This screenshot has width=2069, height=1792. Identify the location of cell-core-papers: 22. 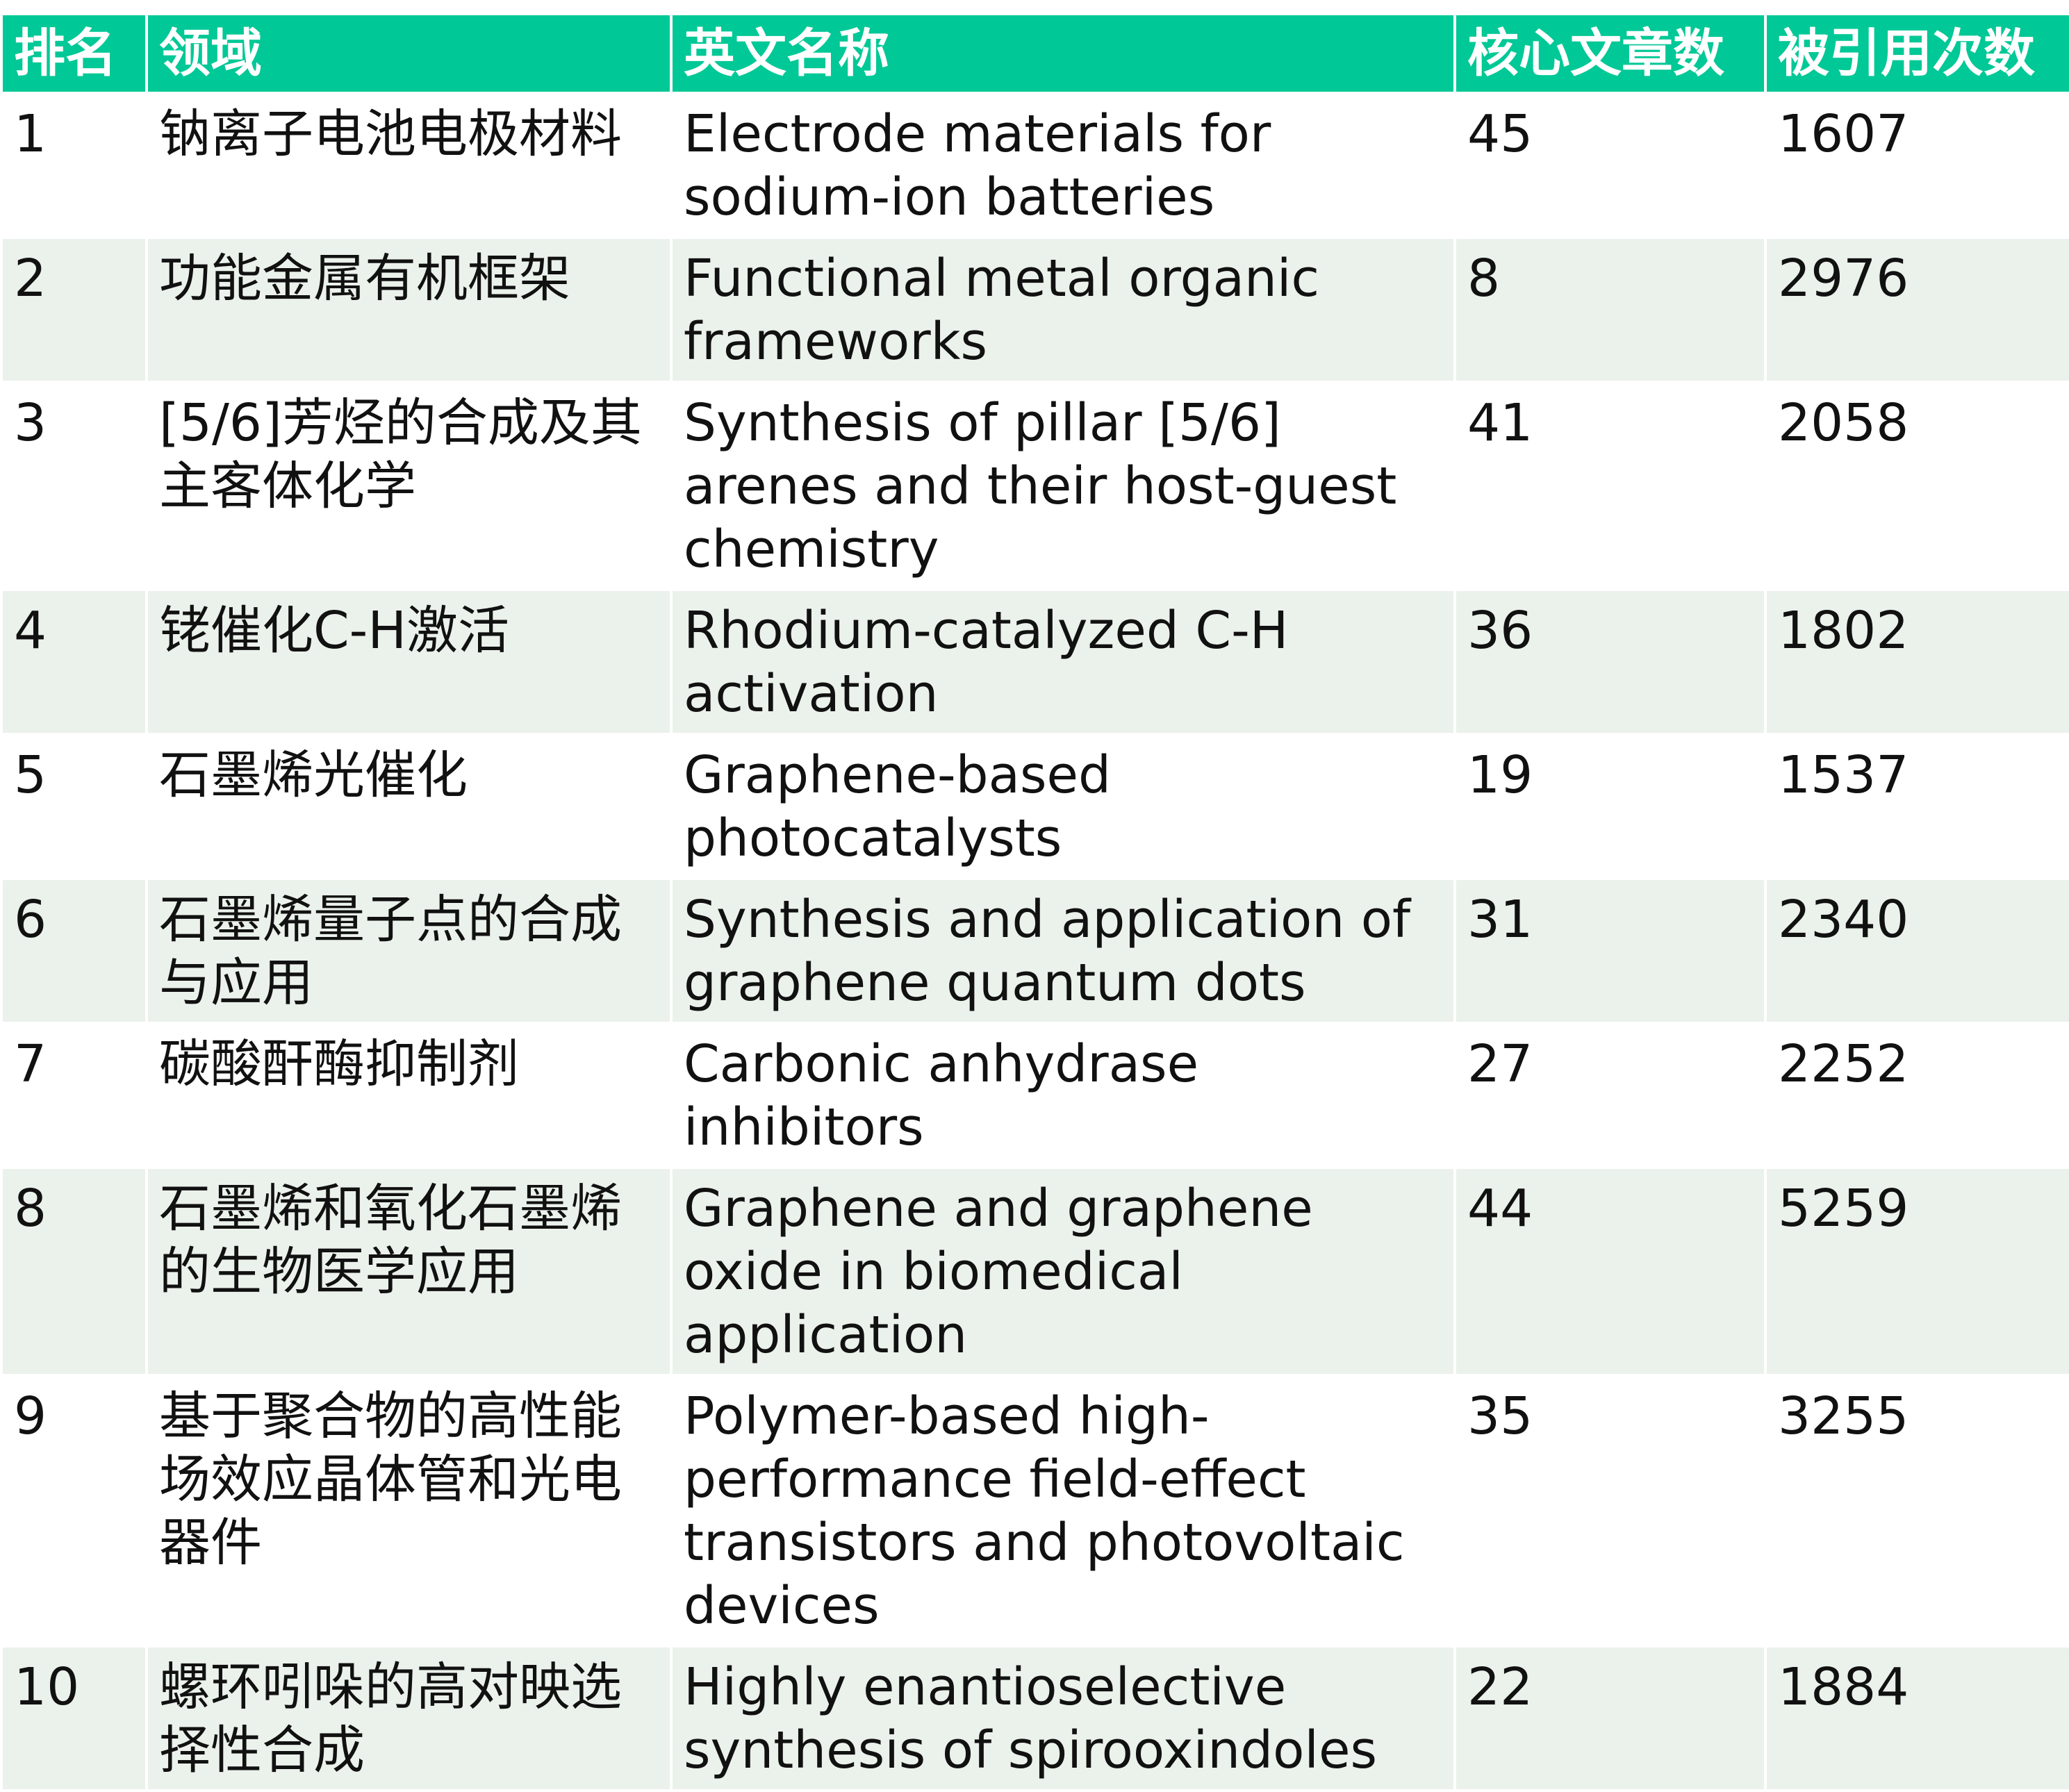
(1610, 1718).